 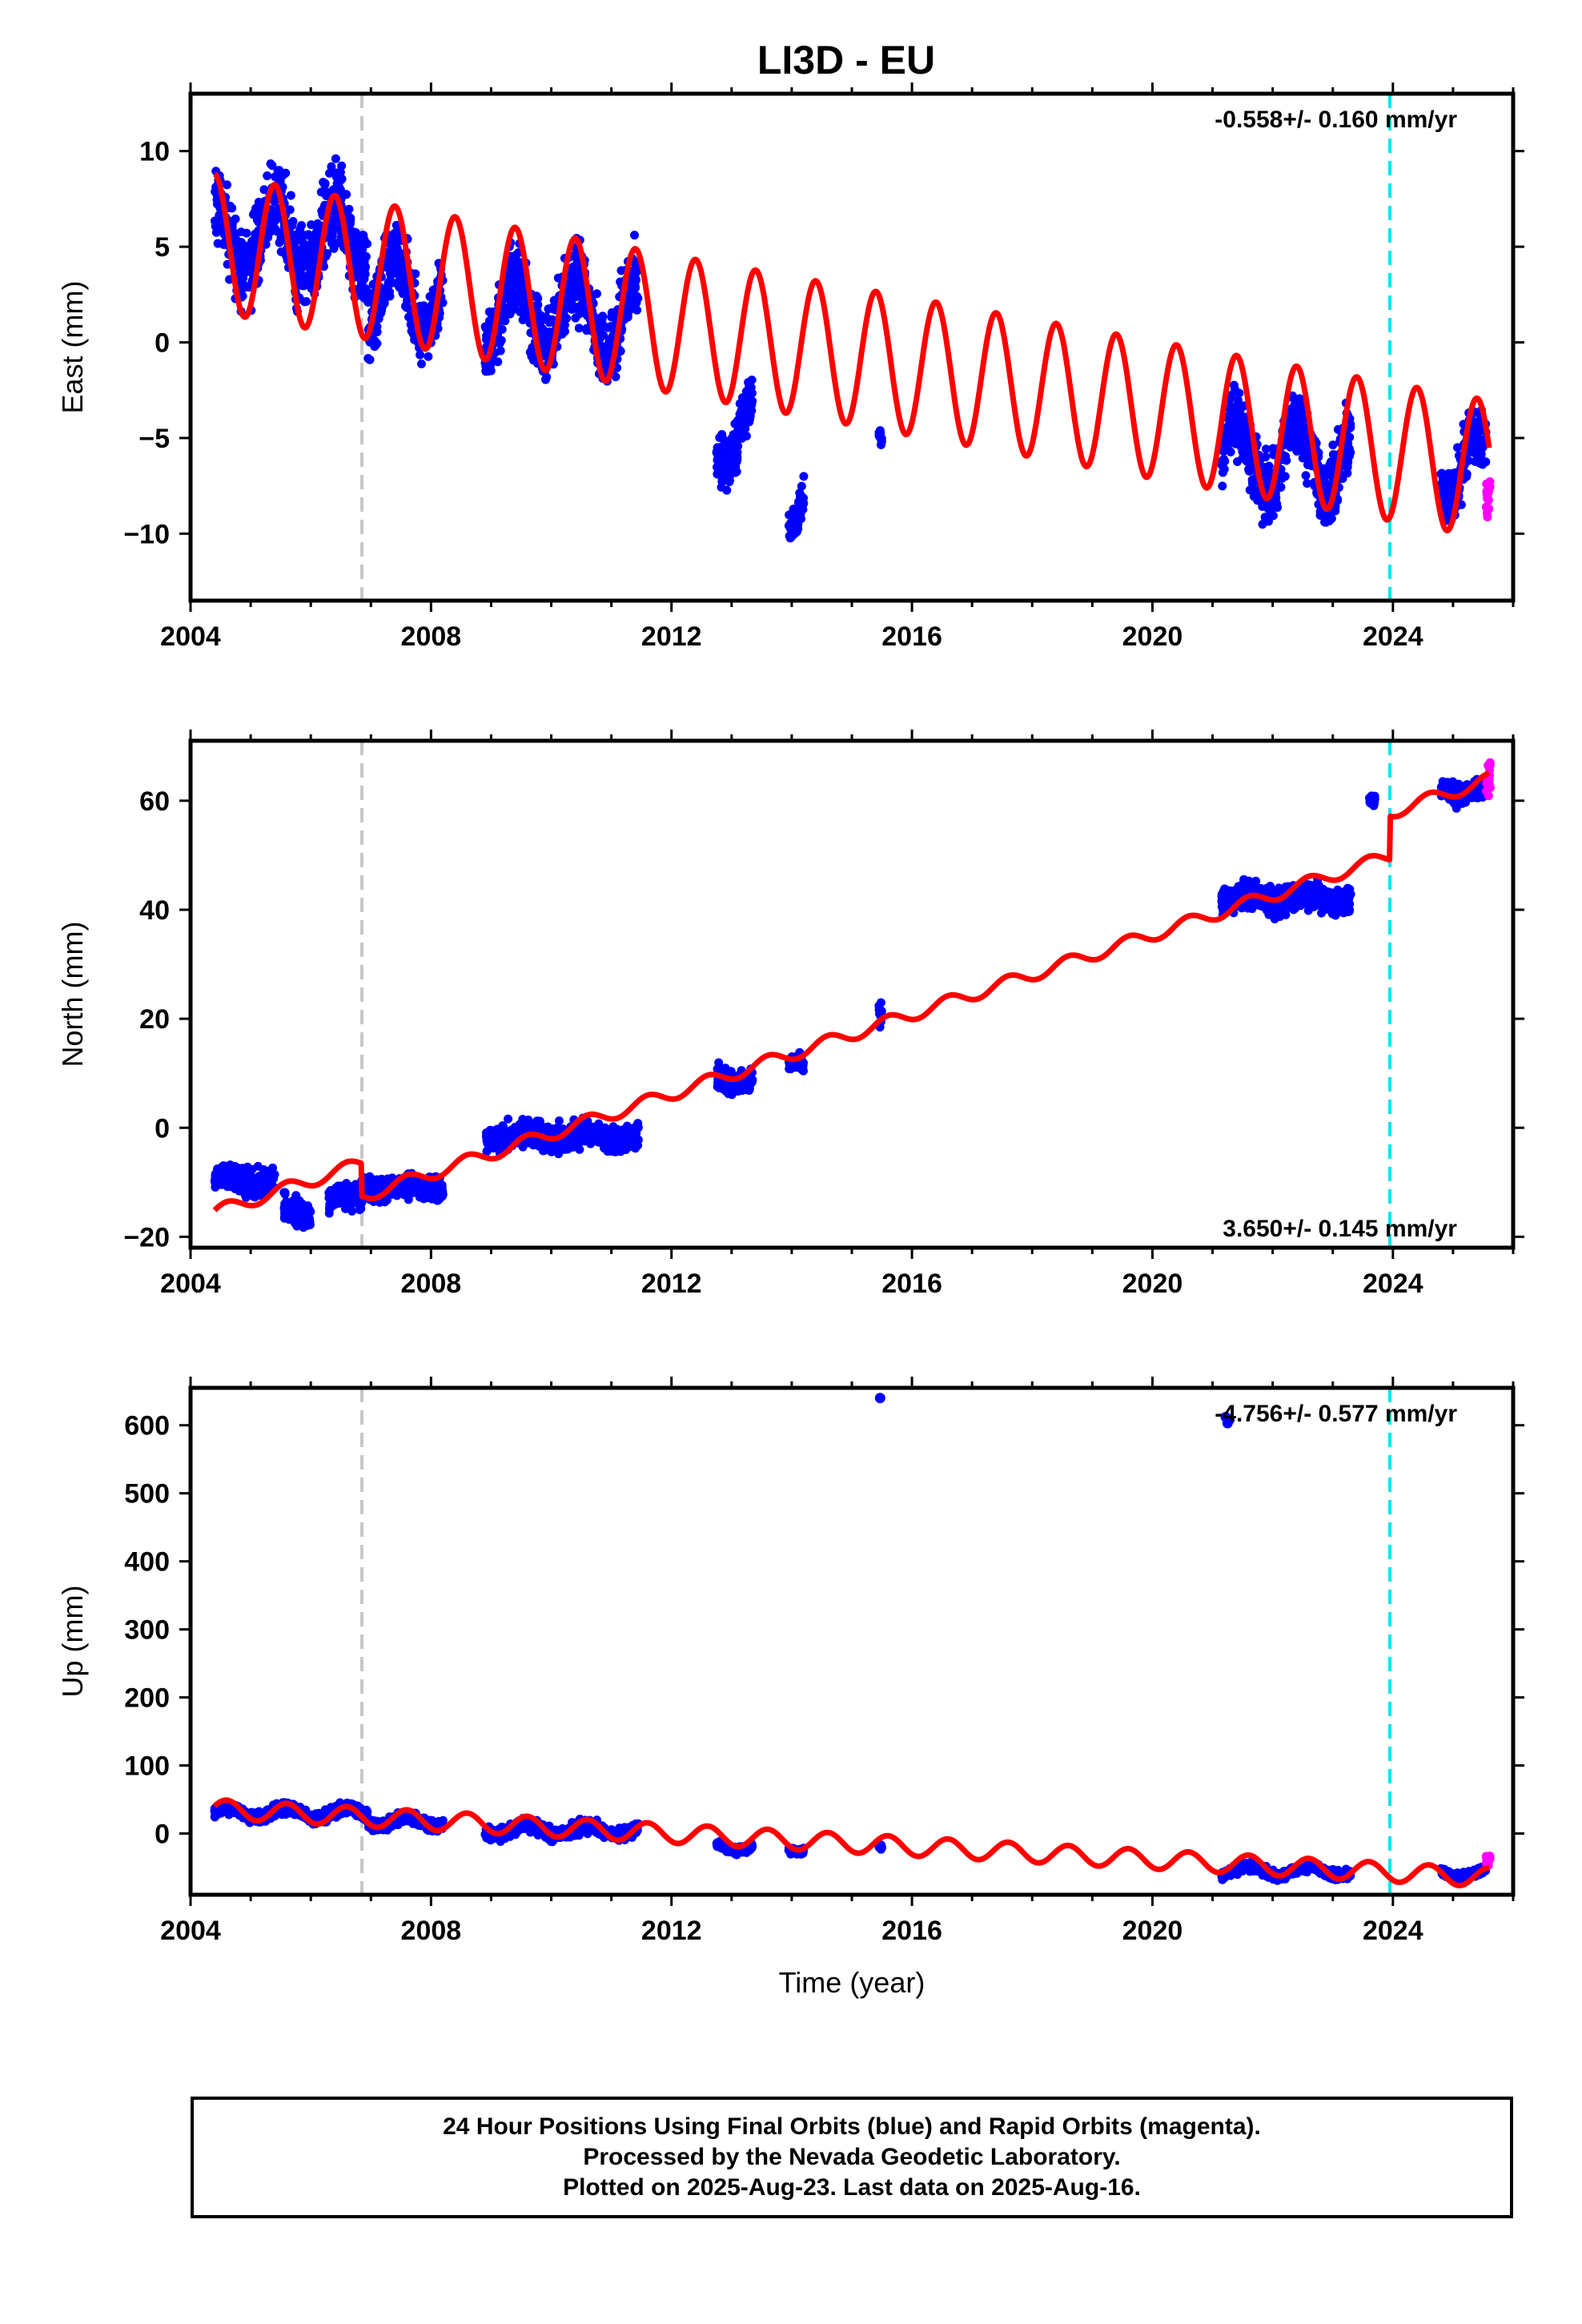 What do you see at coordinates (162, 247) in the screenshot?
I see `y-tick-label: 5` at bounding box center [162, 247].